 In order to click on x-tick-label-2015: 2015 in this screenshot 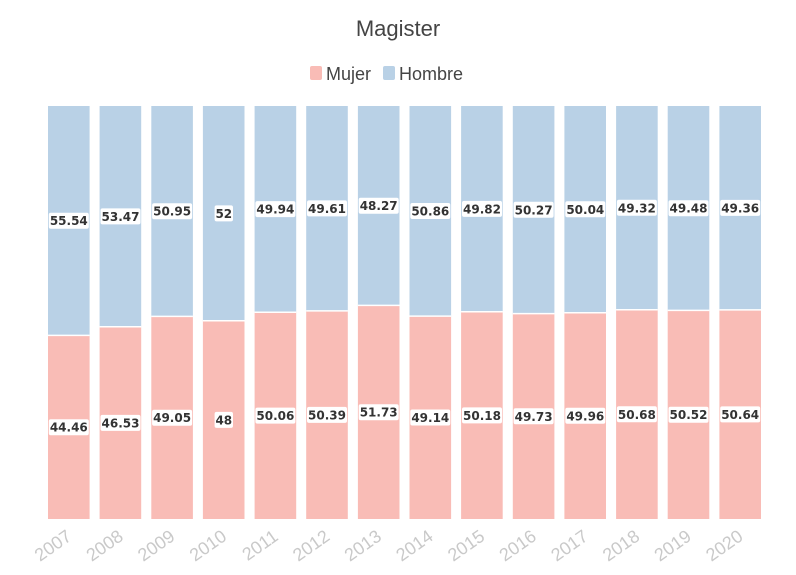, I will do `click(466, 545)`.